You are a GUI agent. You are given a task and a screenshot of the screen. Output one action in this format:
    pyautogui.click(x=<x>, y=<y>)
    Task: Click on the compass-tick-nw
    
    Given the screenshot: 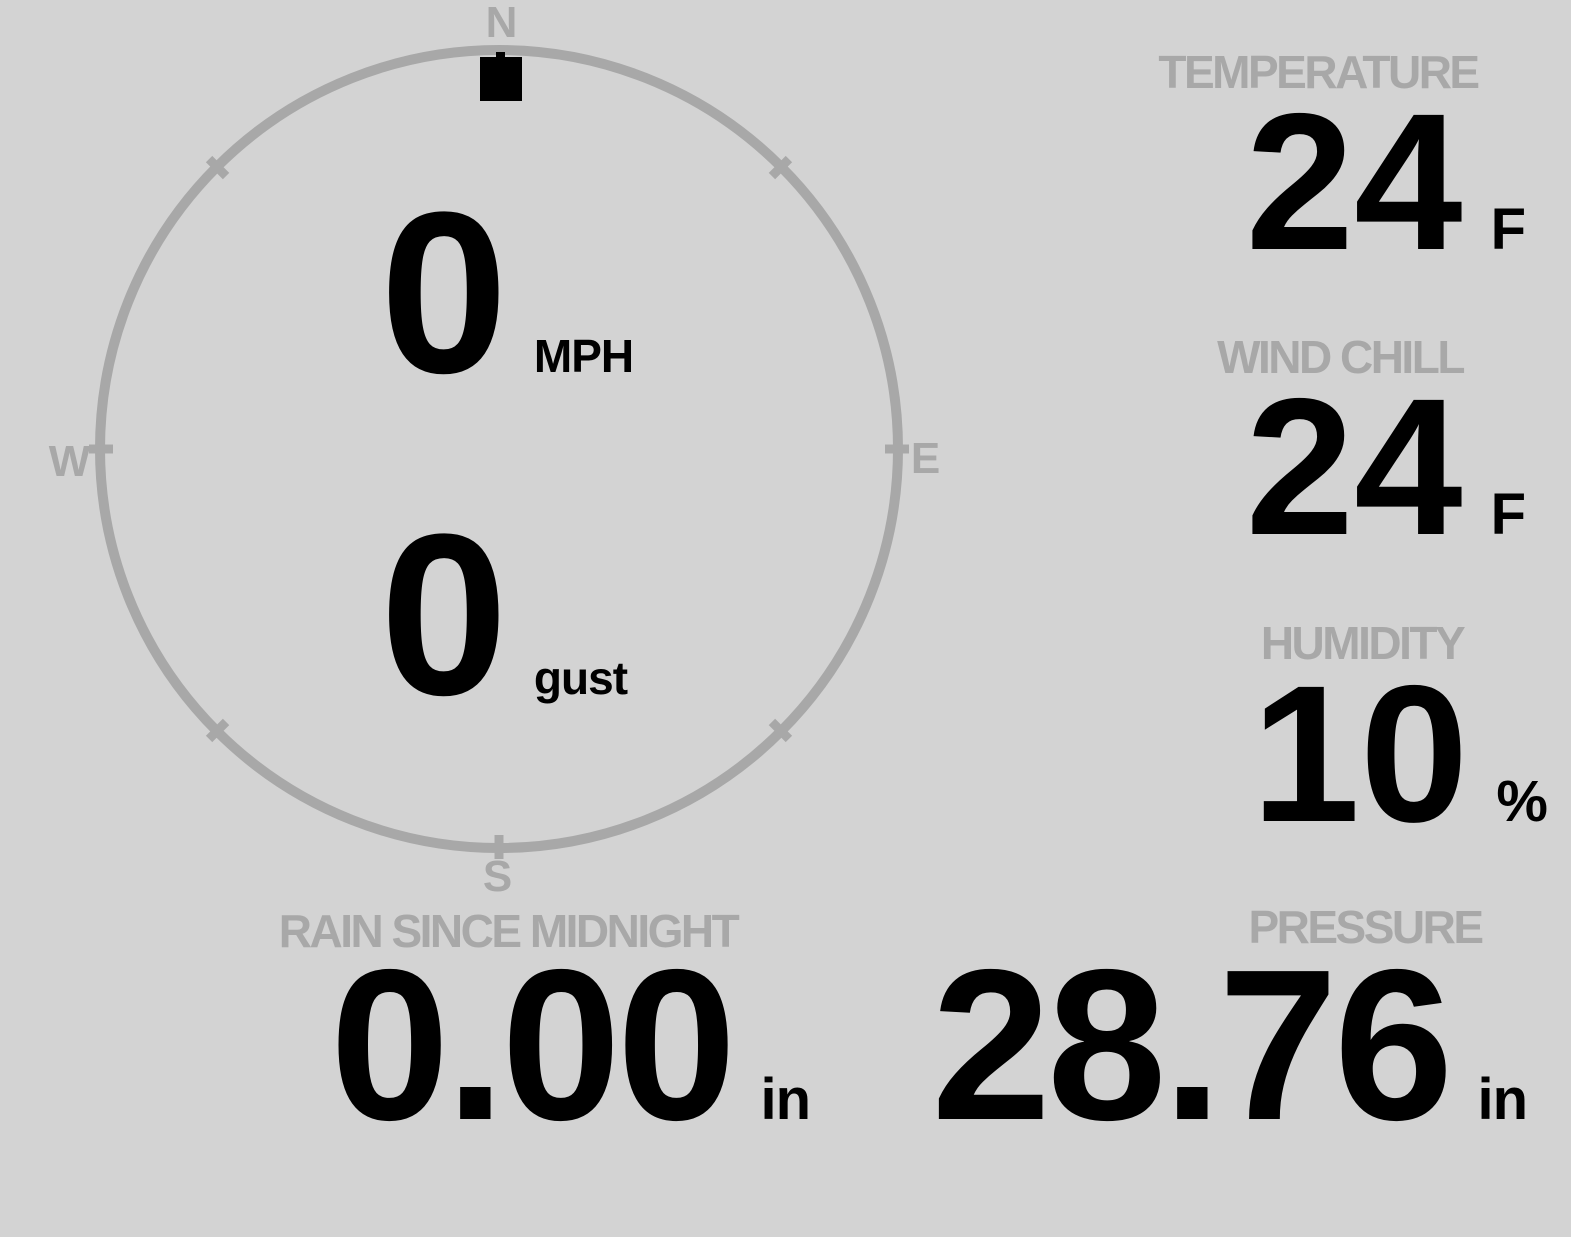 What is the action you would take?
    pyautogui.click(x=217, y=167)
    